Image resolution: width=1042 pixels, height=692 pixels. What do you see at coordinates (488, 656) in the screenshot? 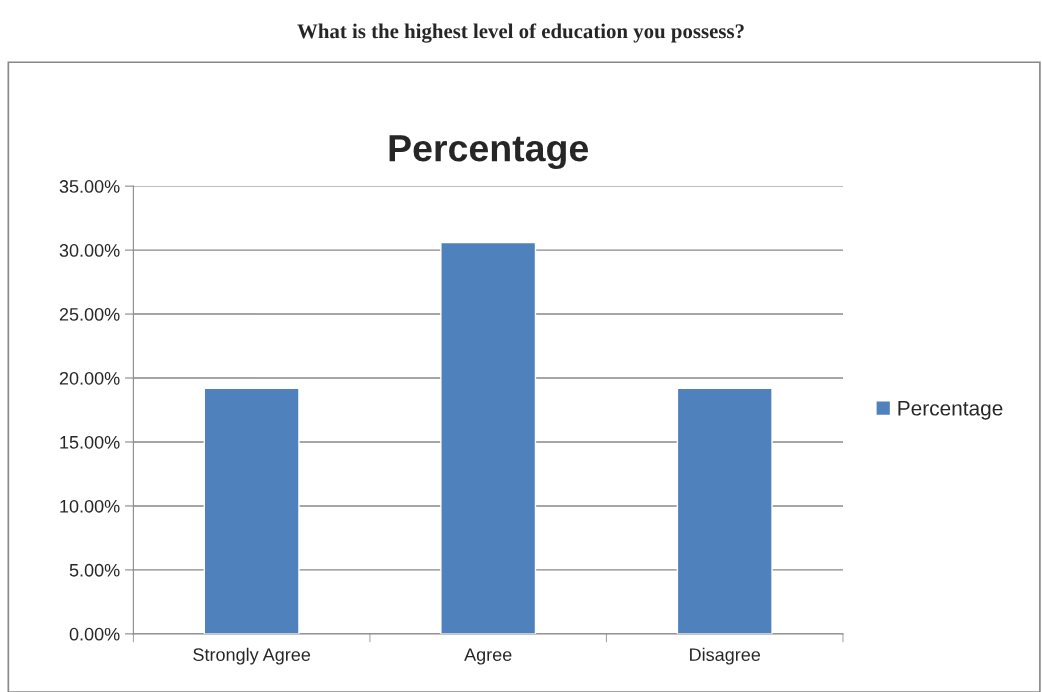
I see `x-tick-label: Agree` at bounding box center [488, 656].